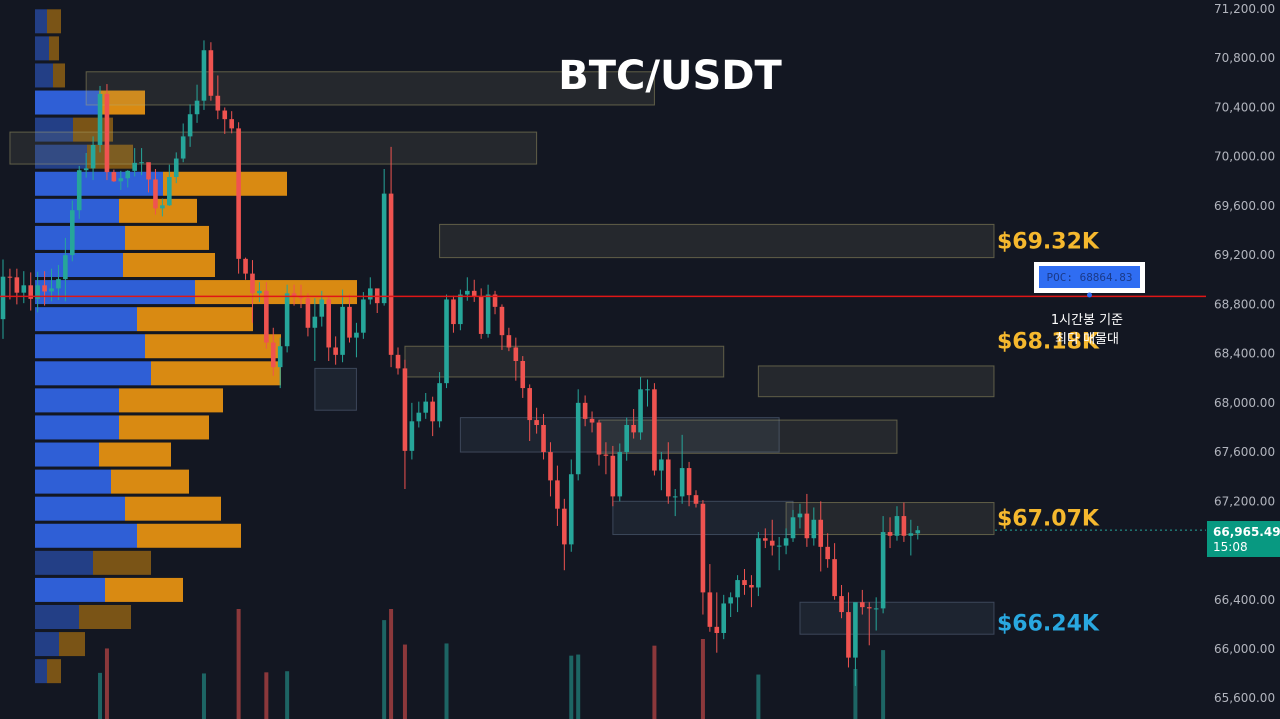  I want to click on y-tick-label: 70,400.00, so click(1244, 107).